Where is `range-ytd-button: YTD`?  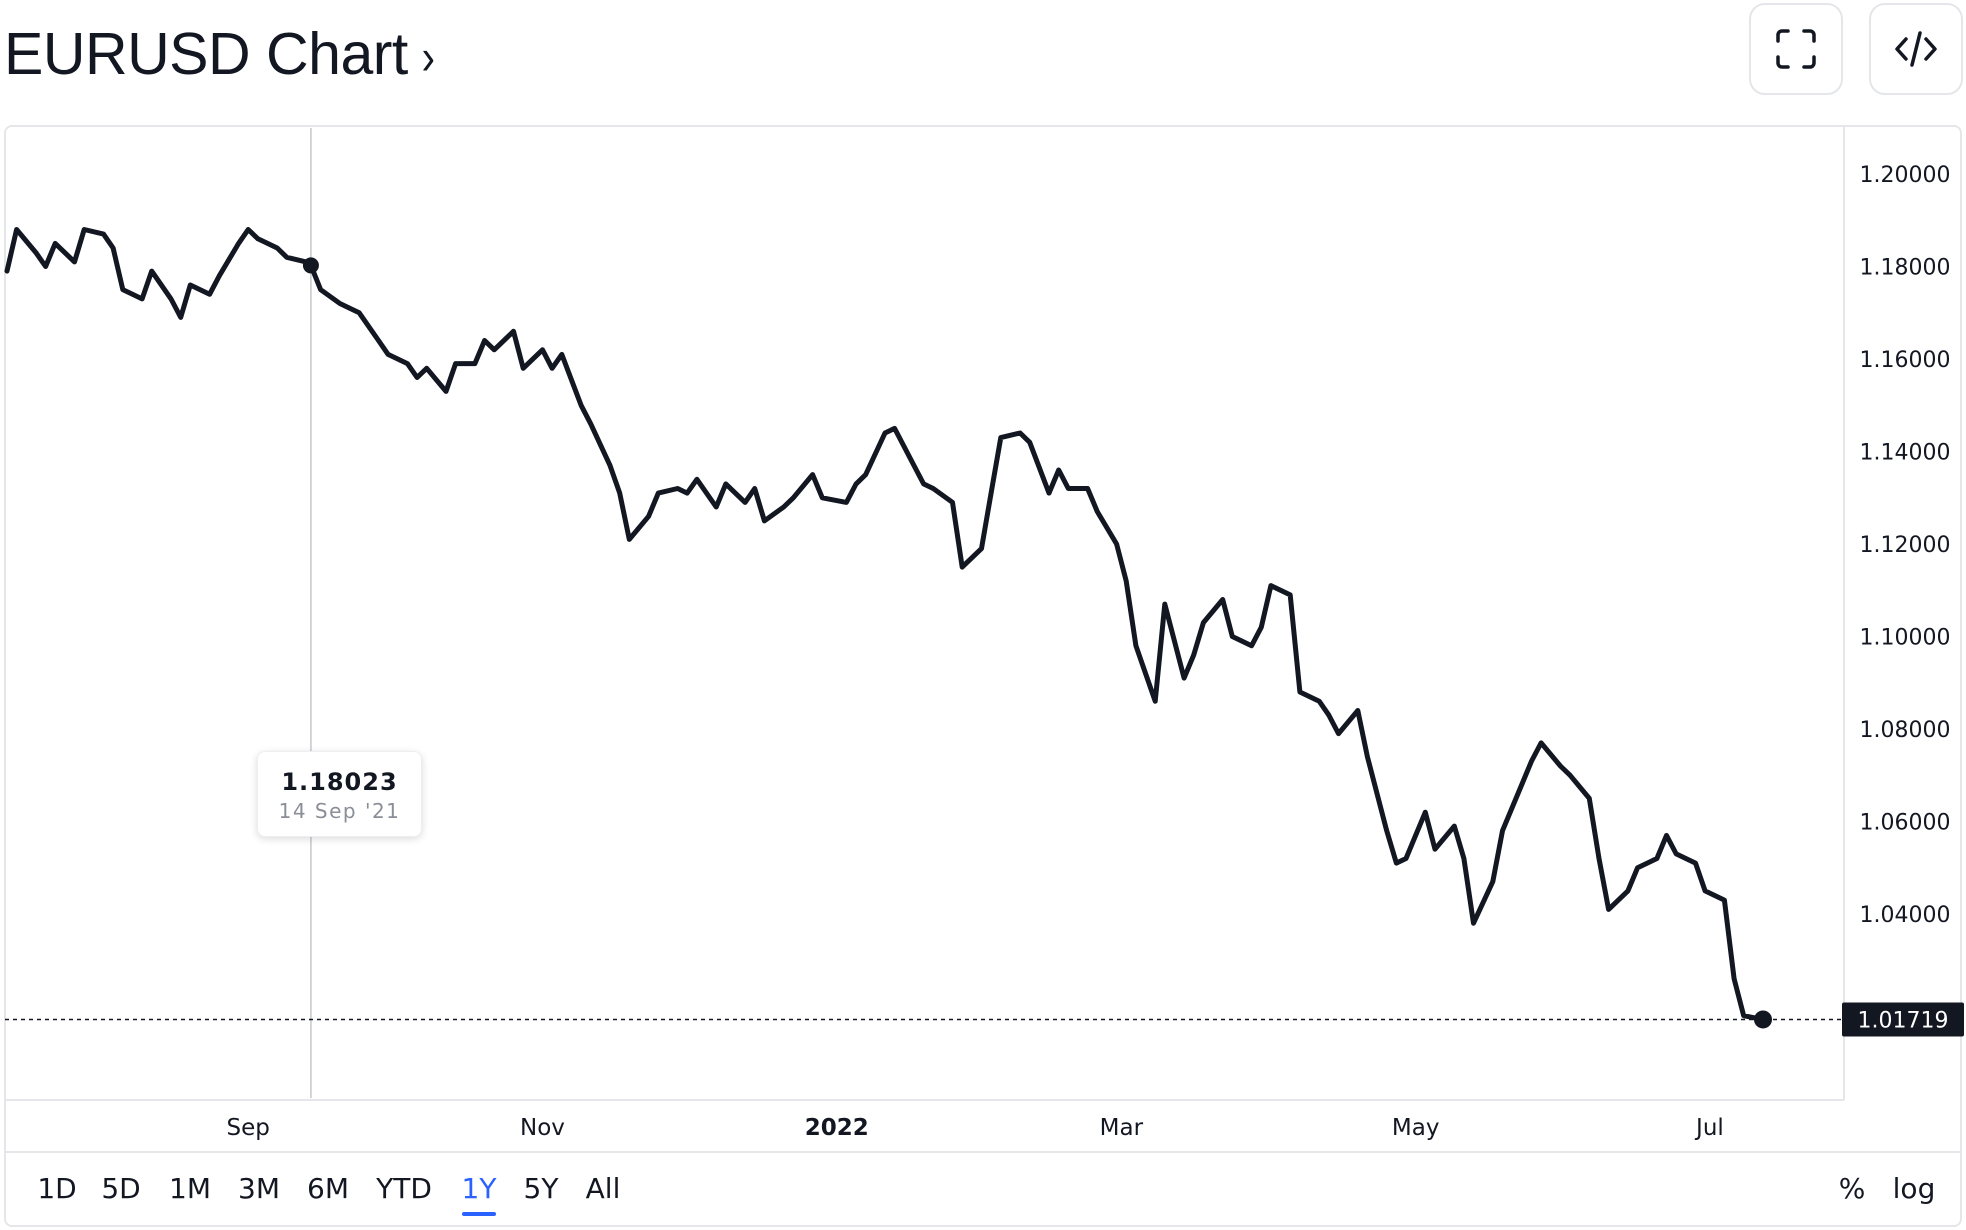 range-ytd-button: YTD is located at coordinates (404, 1188).